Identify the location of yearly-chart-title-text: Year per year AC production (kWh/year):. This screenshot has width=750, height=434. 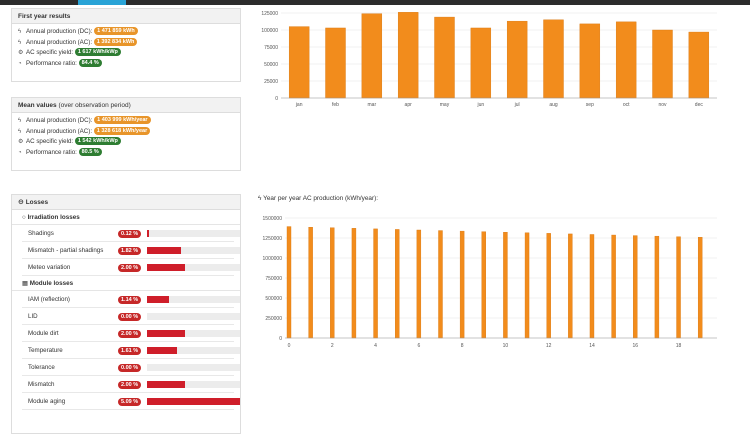
(321, 198).